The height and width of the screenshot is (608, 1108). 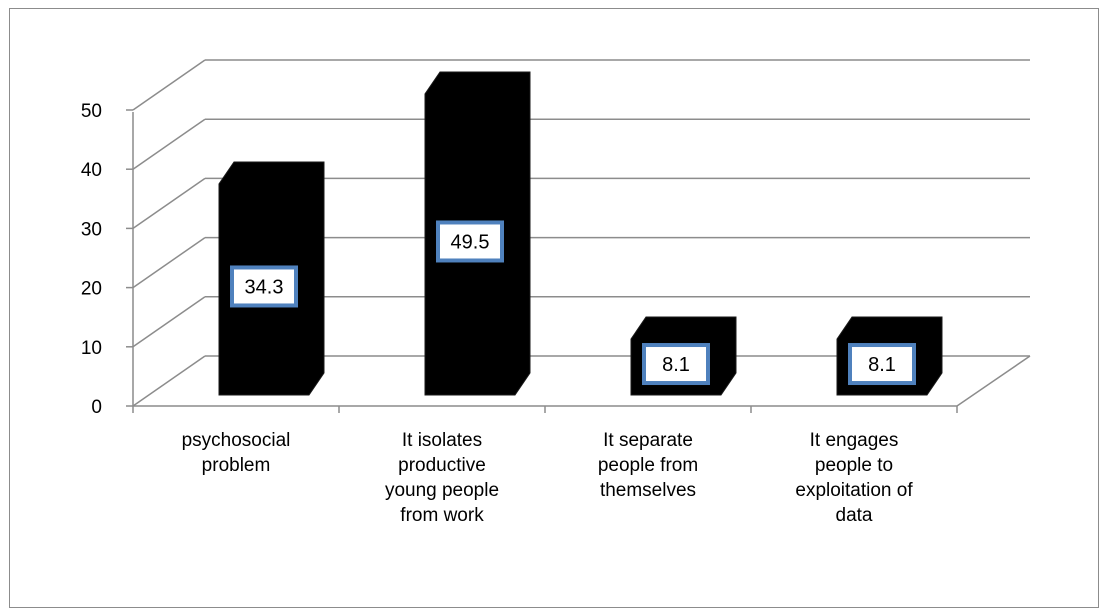 I want to click on category-label-line: problem, so click(x=236, y=465).